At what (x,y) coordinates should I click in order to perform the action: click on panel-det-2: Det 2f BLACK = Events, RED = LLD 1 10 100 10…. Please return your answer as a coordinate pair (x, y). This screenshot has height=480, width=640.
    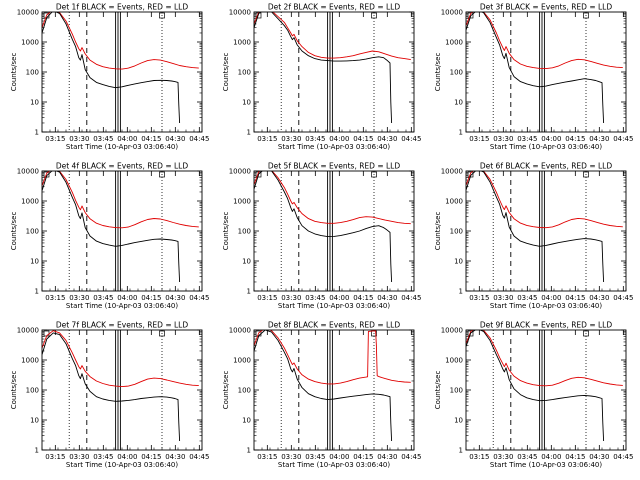
    Looking at the image, I should click on (321, 77).